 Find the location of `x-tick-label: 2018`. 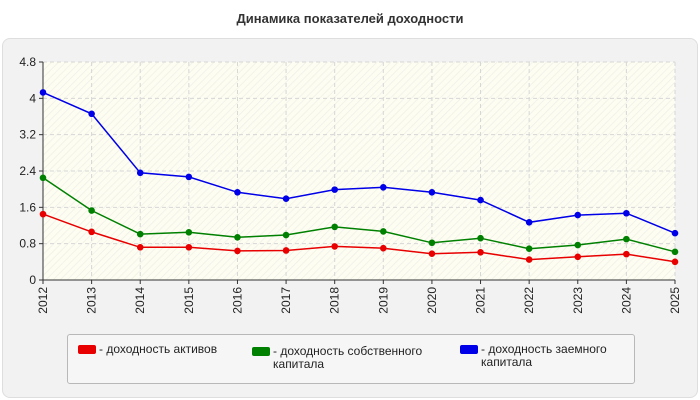

x-tick-label: 2018 is located at coordinates (335, 300).